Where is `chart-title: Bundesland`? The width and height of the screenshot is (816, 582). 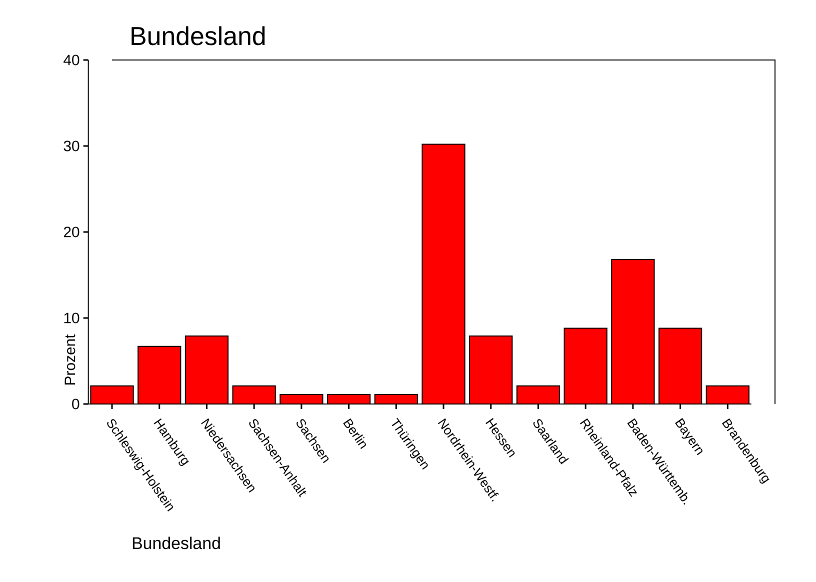 chart-title: Bundesland is located at coordinates (198, 36).